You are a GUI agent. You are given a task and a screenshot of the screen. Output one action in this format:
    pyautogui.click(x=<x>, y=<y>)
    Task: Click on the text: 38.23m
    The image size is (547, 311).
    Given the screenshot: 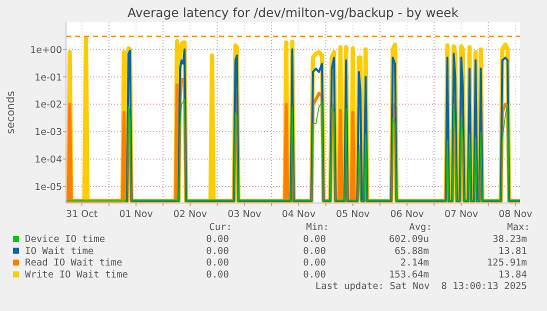 What is the action you would take?
    pyautogui.click(x=510, y=239)
    